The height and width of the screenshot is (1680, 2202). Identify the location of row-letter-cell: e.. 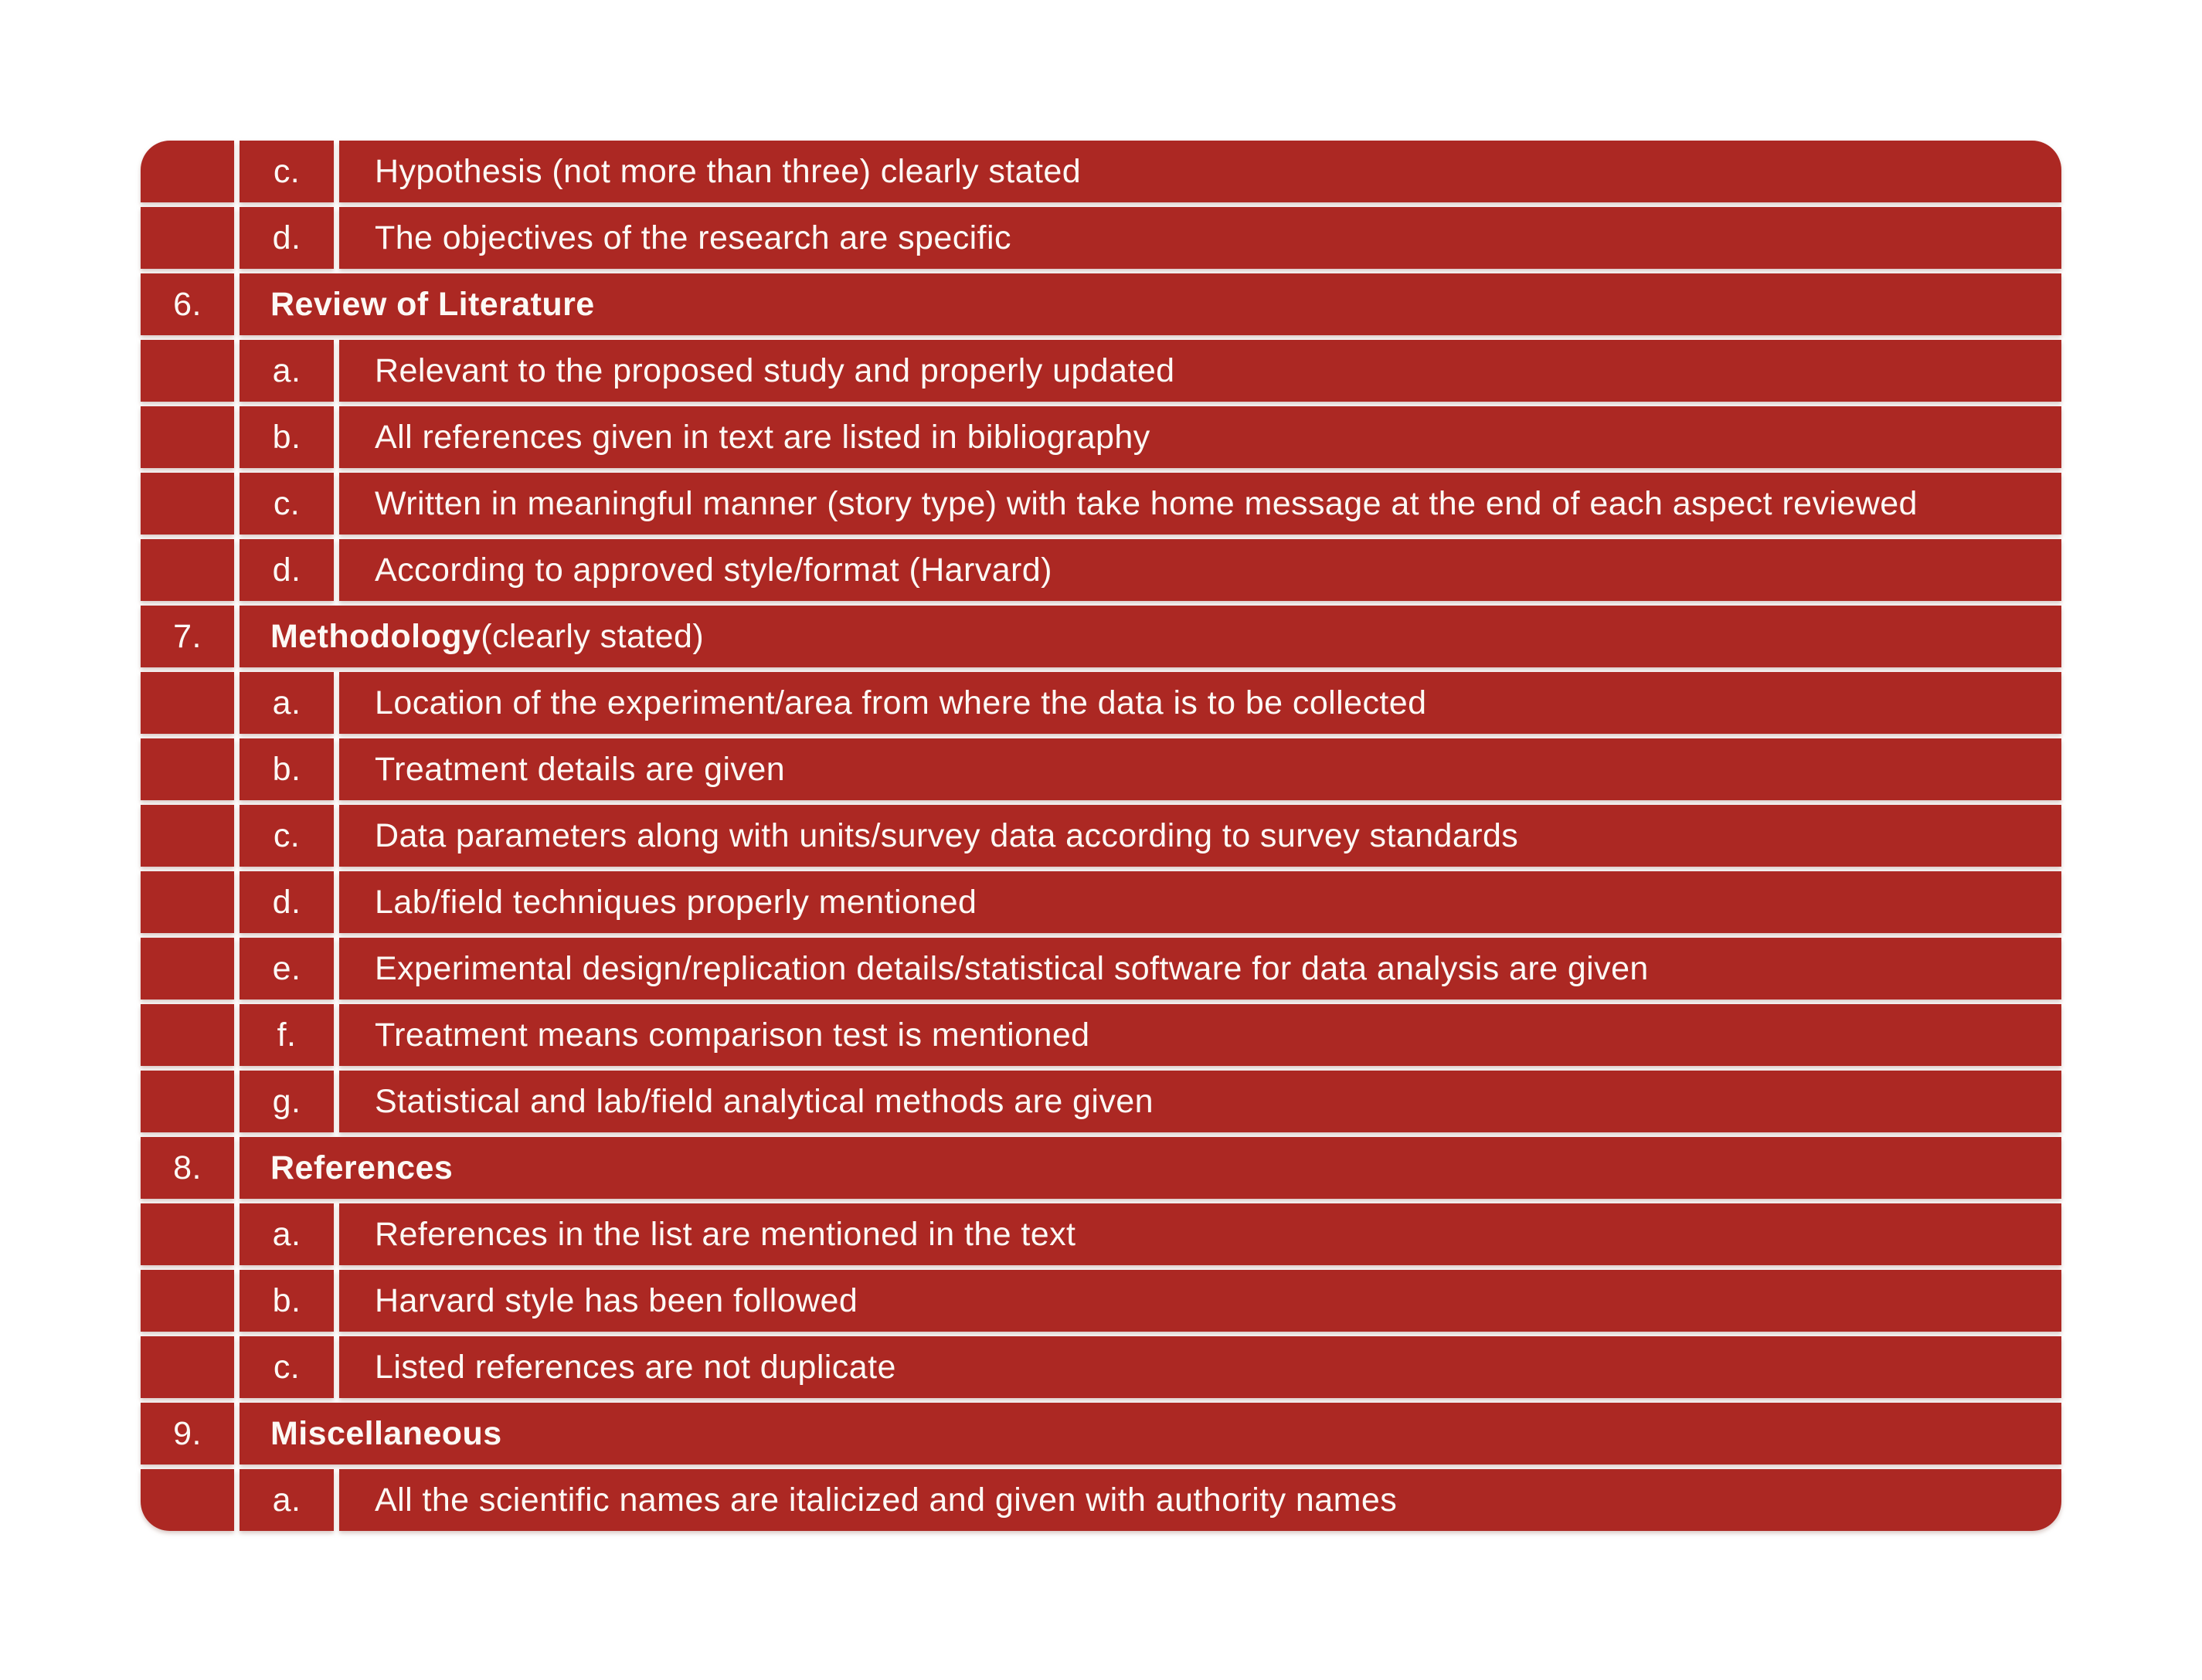
(287, 969).